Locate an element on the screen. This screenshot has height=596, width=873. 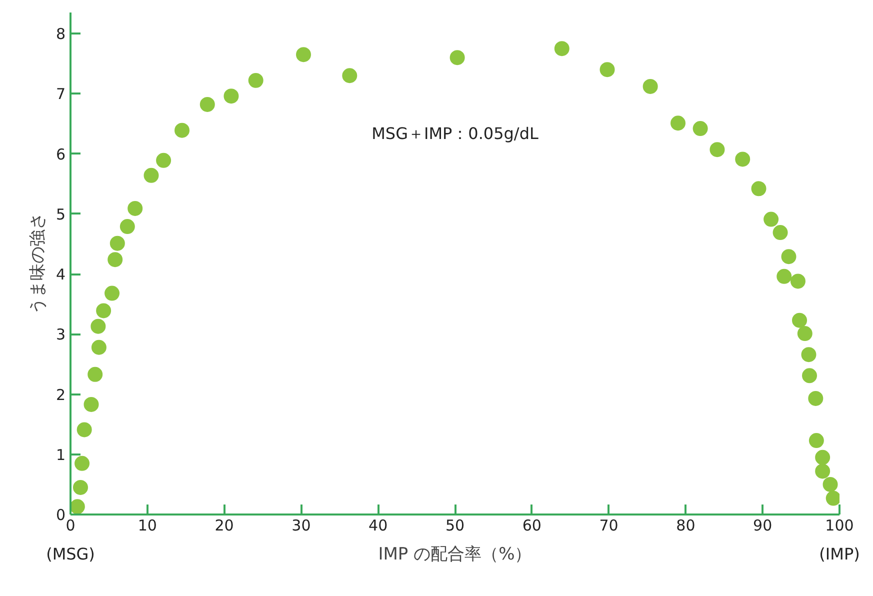
x-tick-label: 100 is located at coordinates (839, 525).